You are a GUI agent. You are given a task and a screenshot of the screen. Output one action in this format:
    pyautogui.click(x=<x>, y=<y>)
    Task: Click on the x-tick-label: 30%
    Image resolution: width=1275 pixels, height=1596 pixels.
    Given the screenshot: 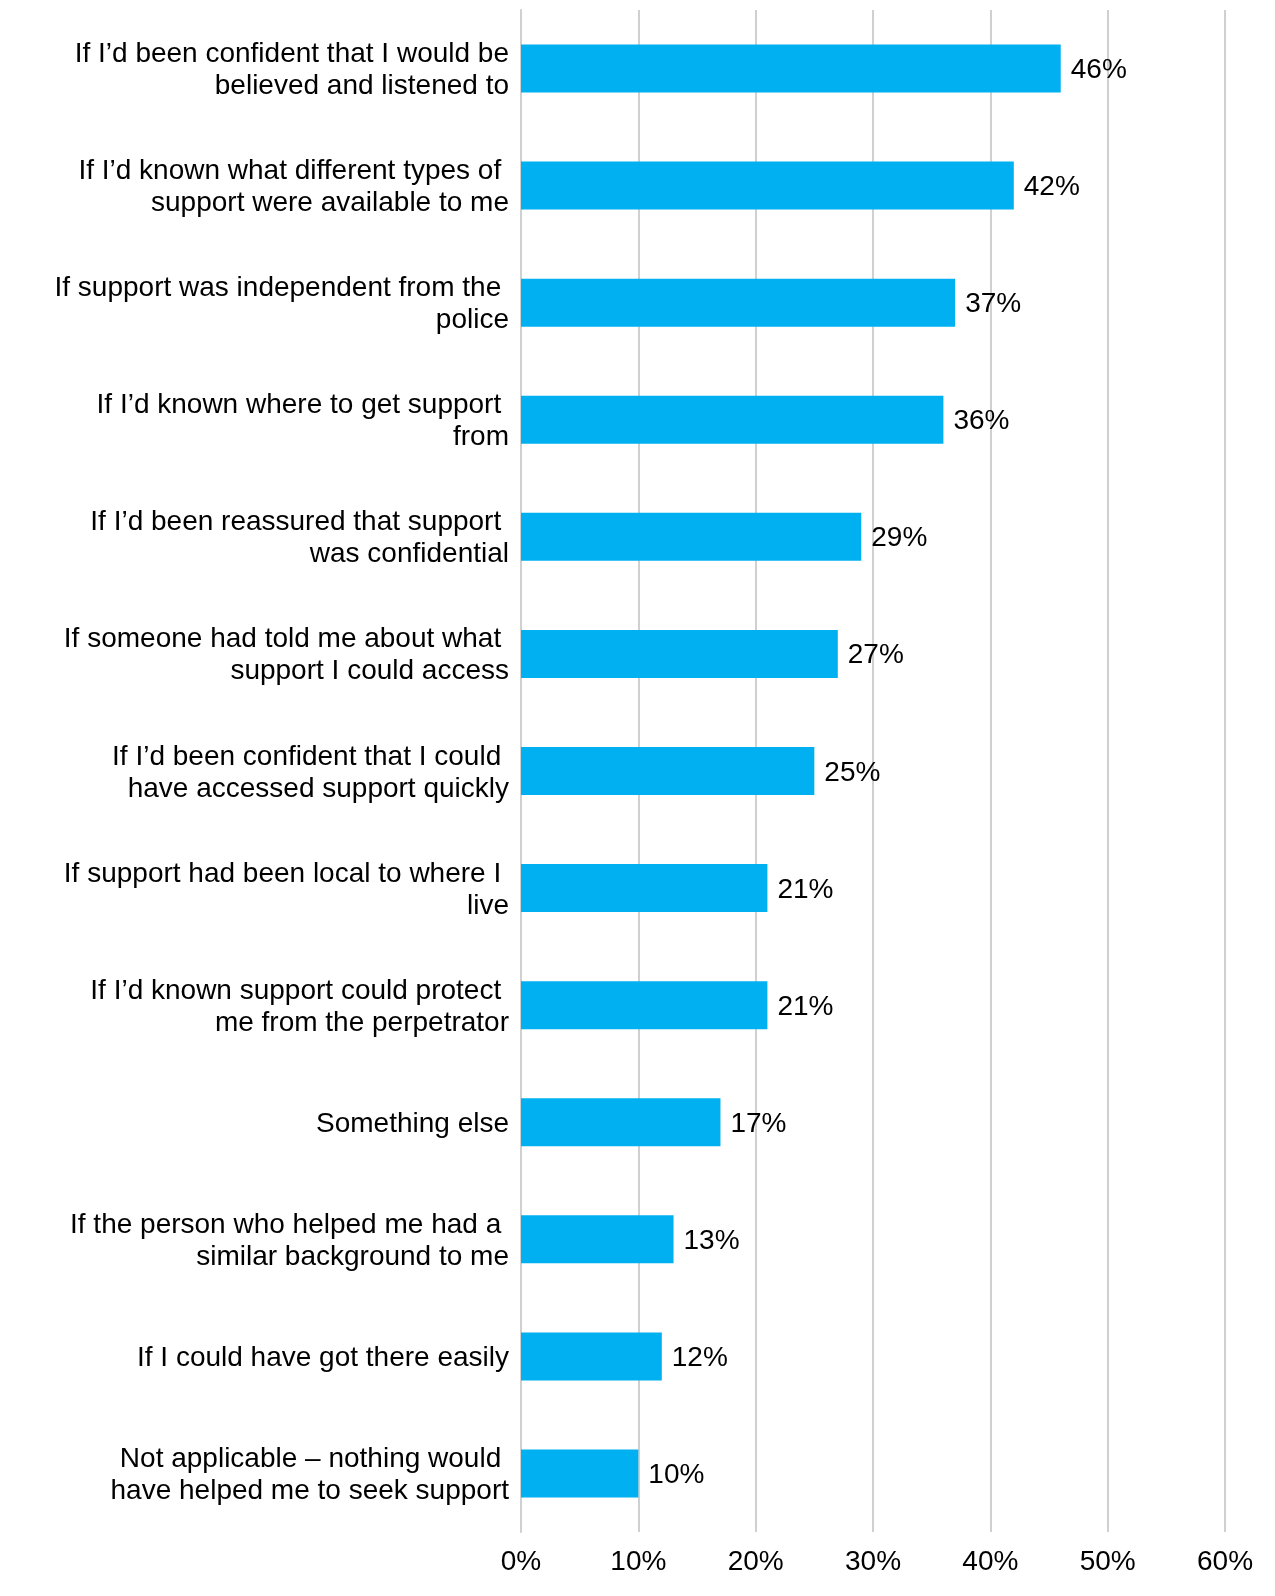 What is the action you would take?
    pyautogui.click(x=873, y=1560)
    